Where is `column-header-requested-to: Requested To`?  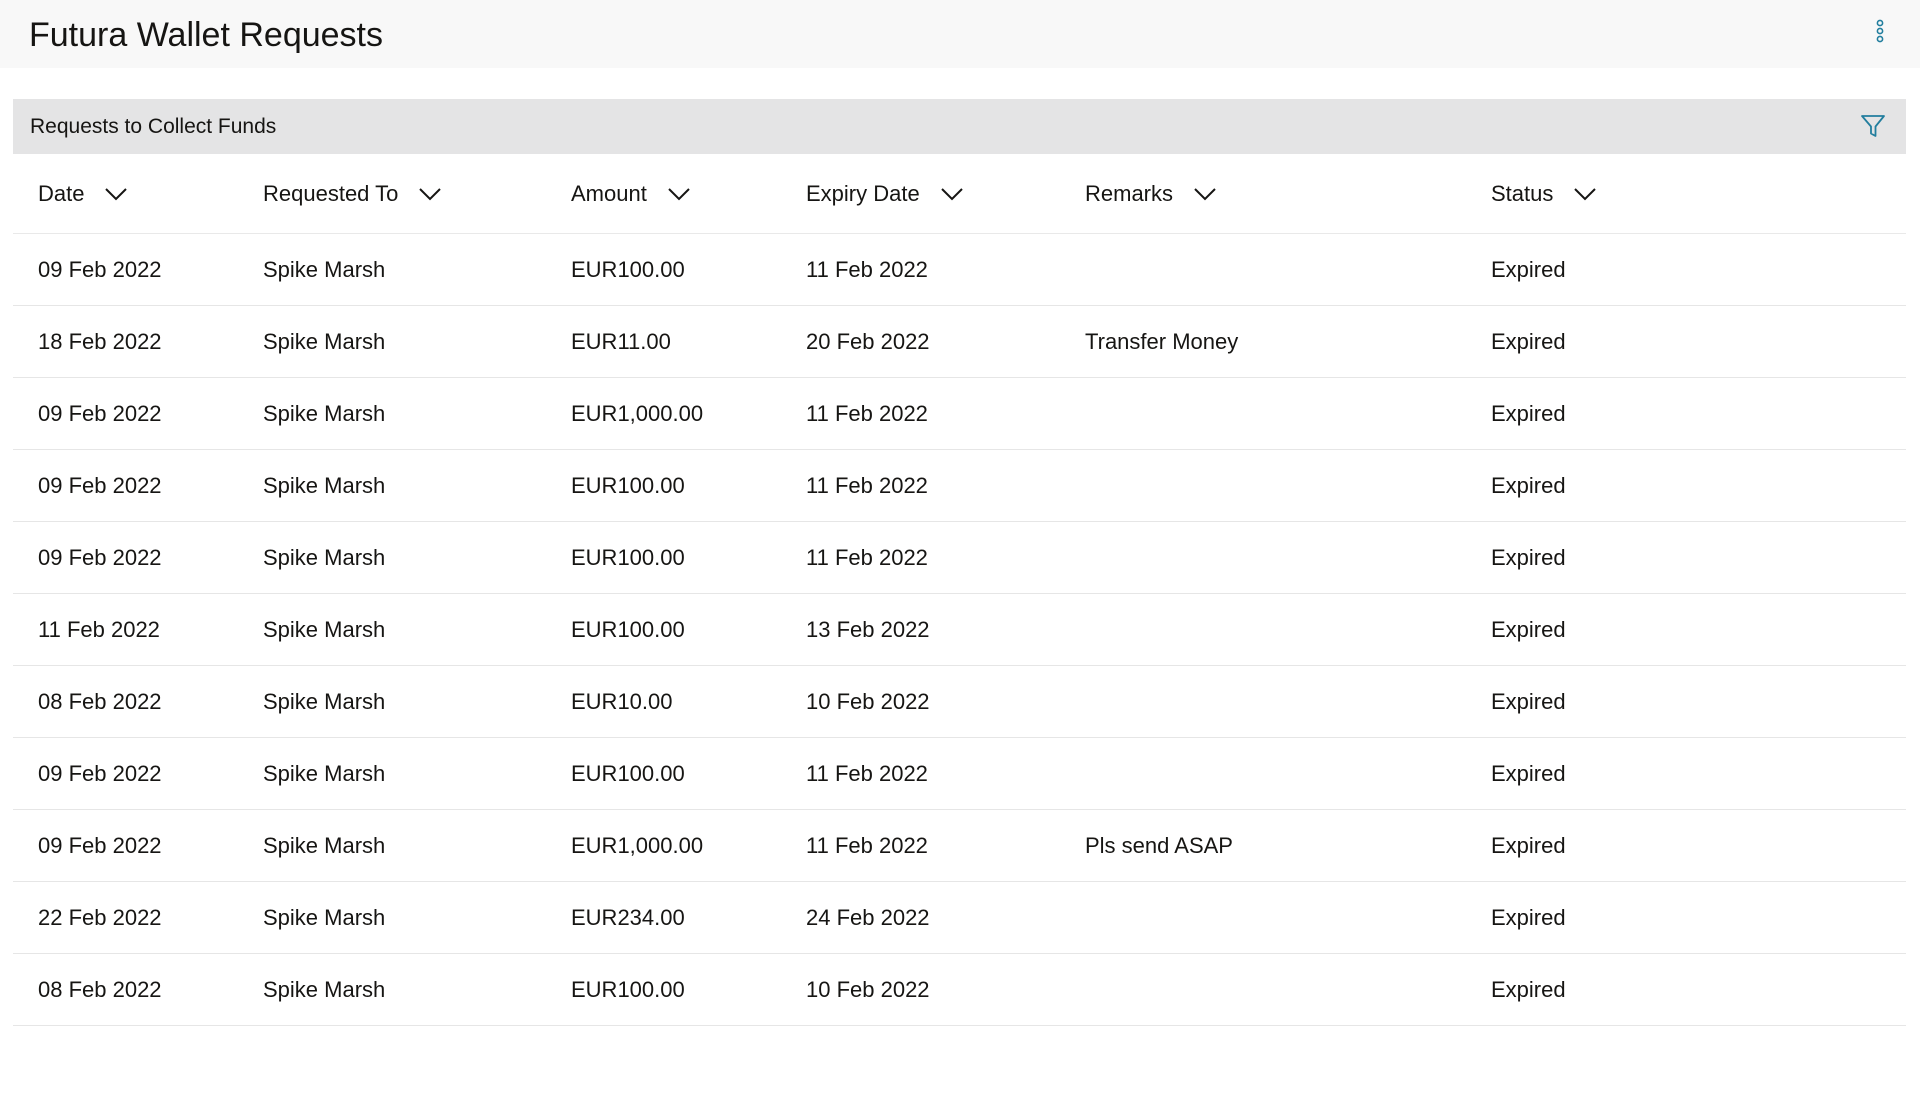 column-header-requested-to: Requested To is located at coordinates (392, 194).